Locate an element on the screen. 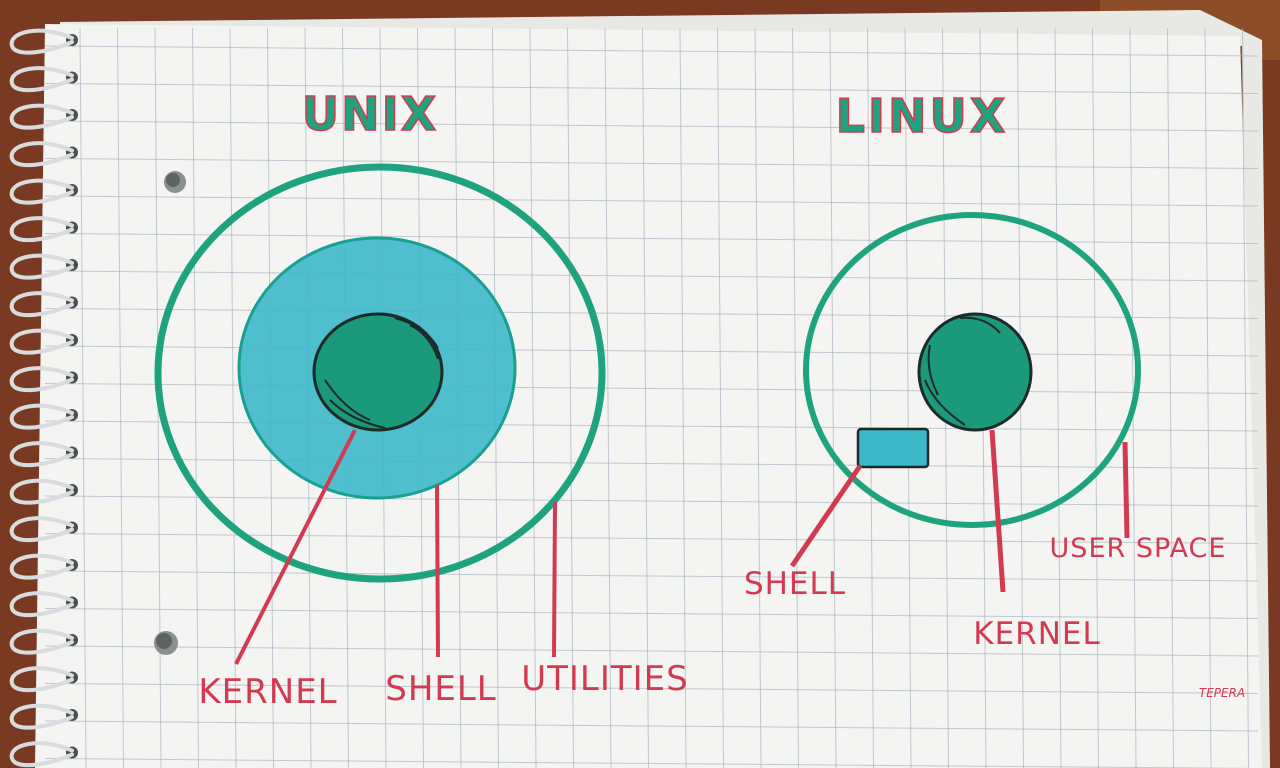 This screenshot has width=1280, height=768. linux-kernel-core is located at coordinates (975, 372).